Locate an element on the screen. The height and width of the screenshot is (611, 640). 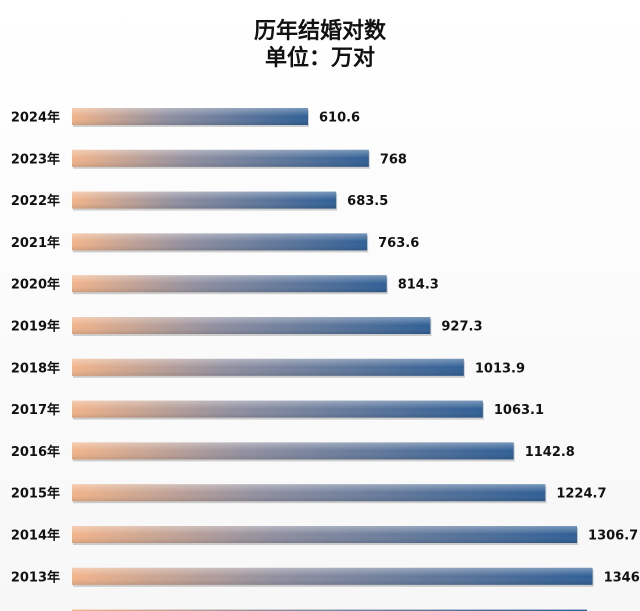
category-tick-label: 2014年 is located at coordinates (35, 536).